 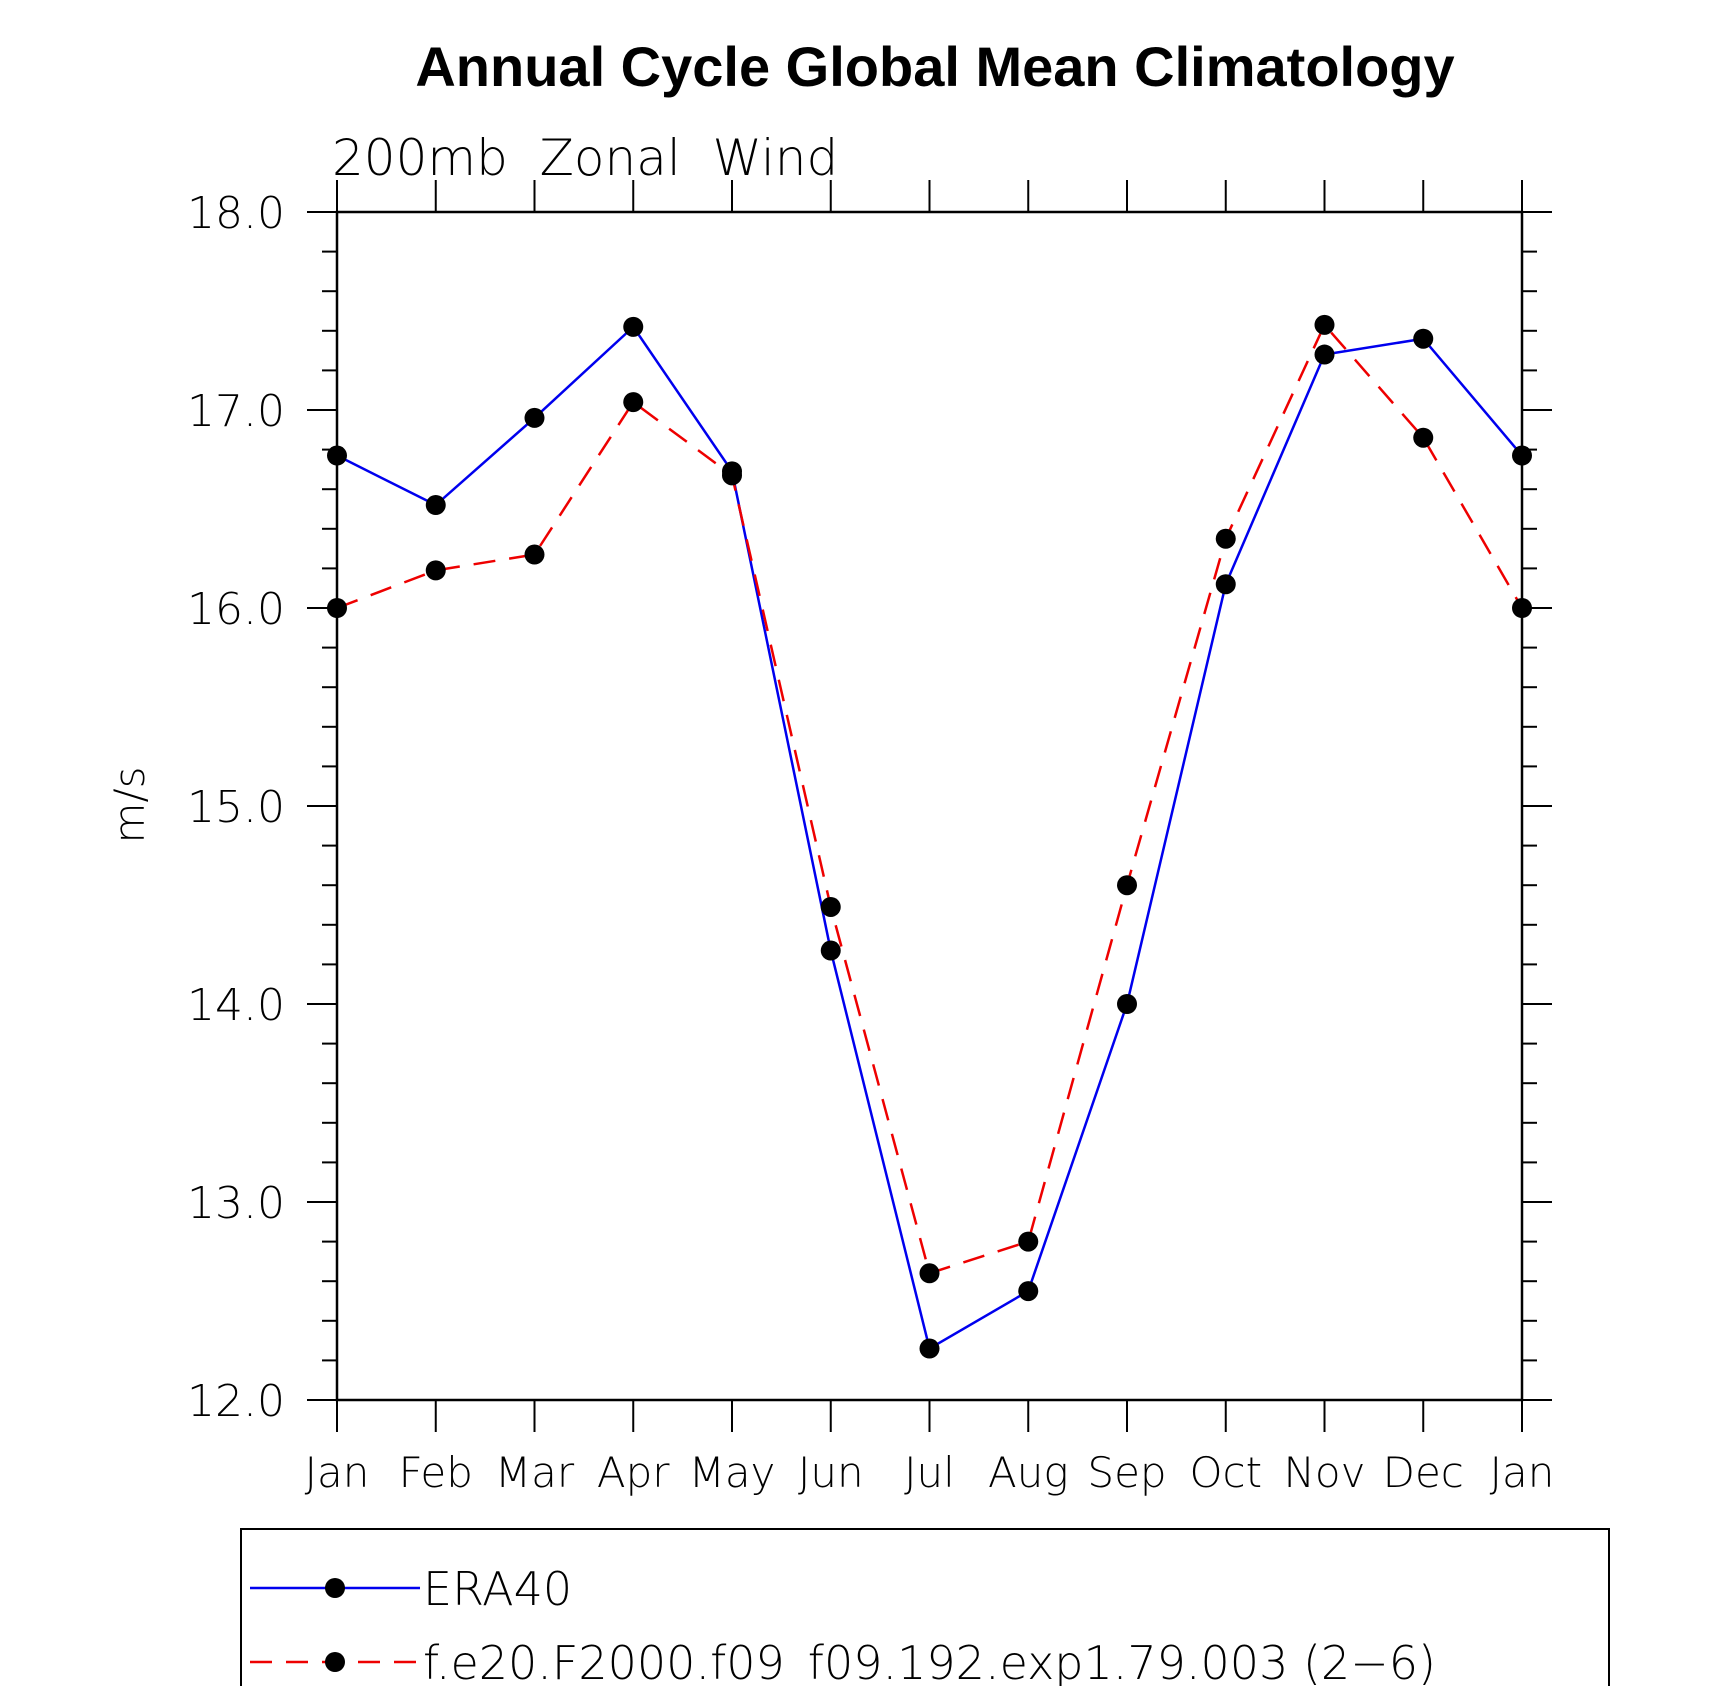 What do you see at coordinates (1225, 1472) in the screenshot?
I see `x-tick-label: Oct` at bounding box center [1225, 1472].